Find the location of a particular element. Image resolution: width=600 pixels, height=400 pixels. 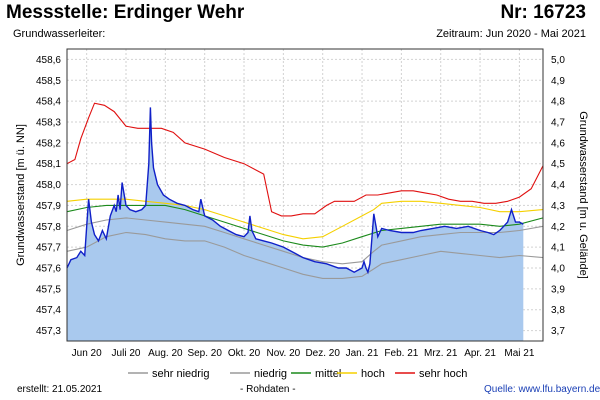

x-tick-label: Aug. 20 is located at coordinates (165, 353).